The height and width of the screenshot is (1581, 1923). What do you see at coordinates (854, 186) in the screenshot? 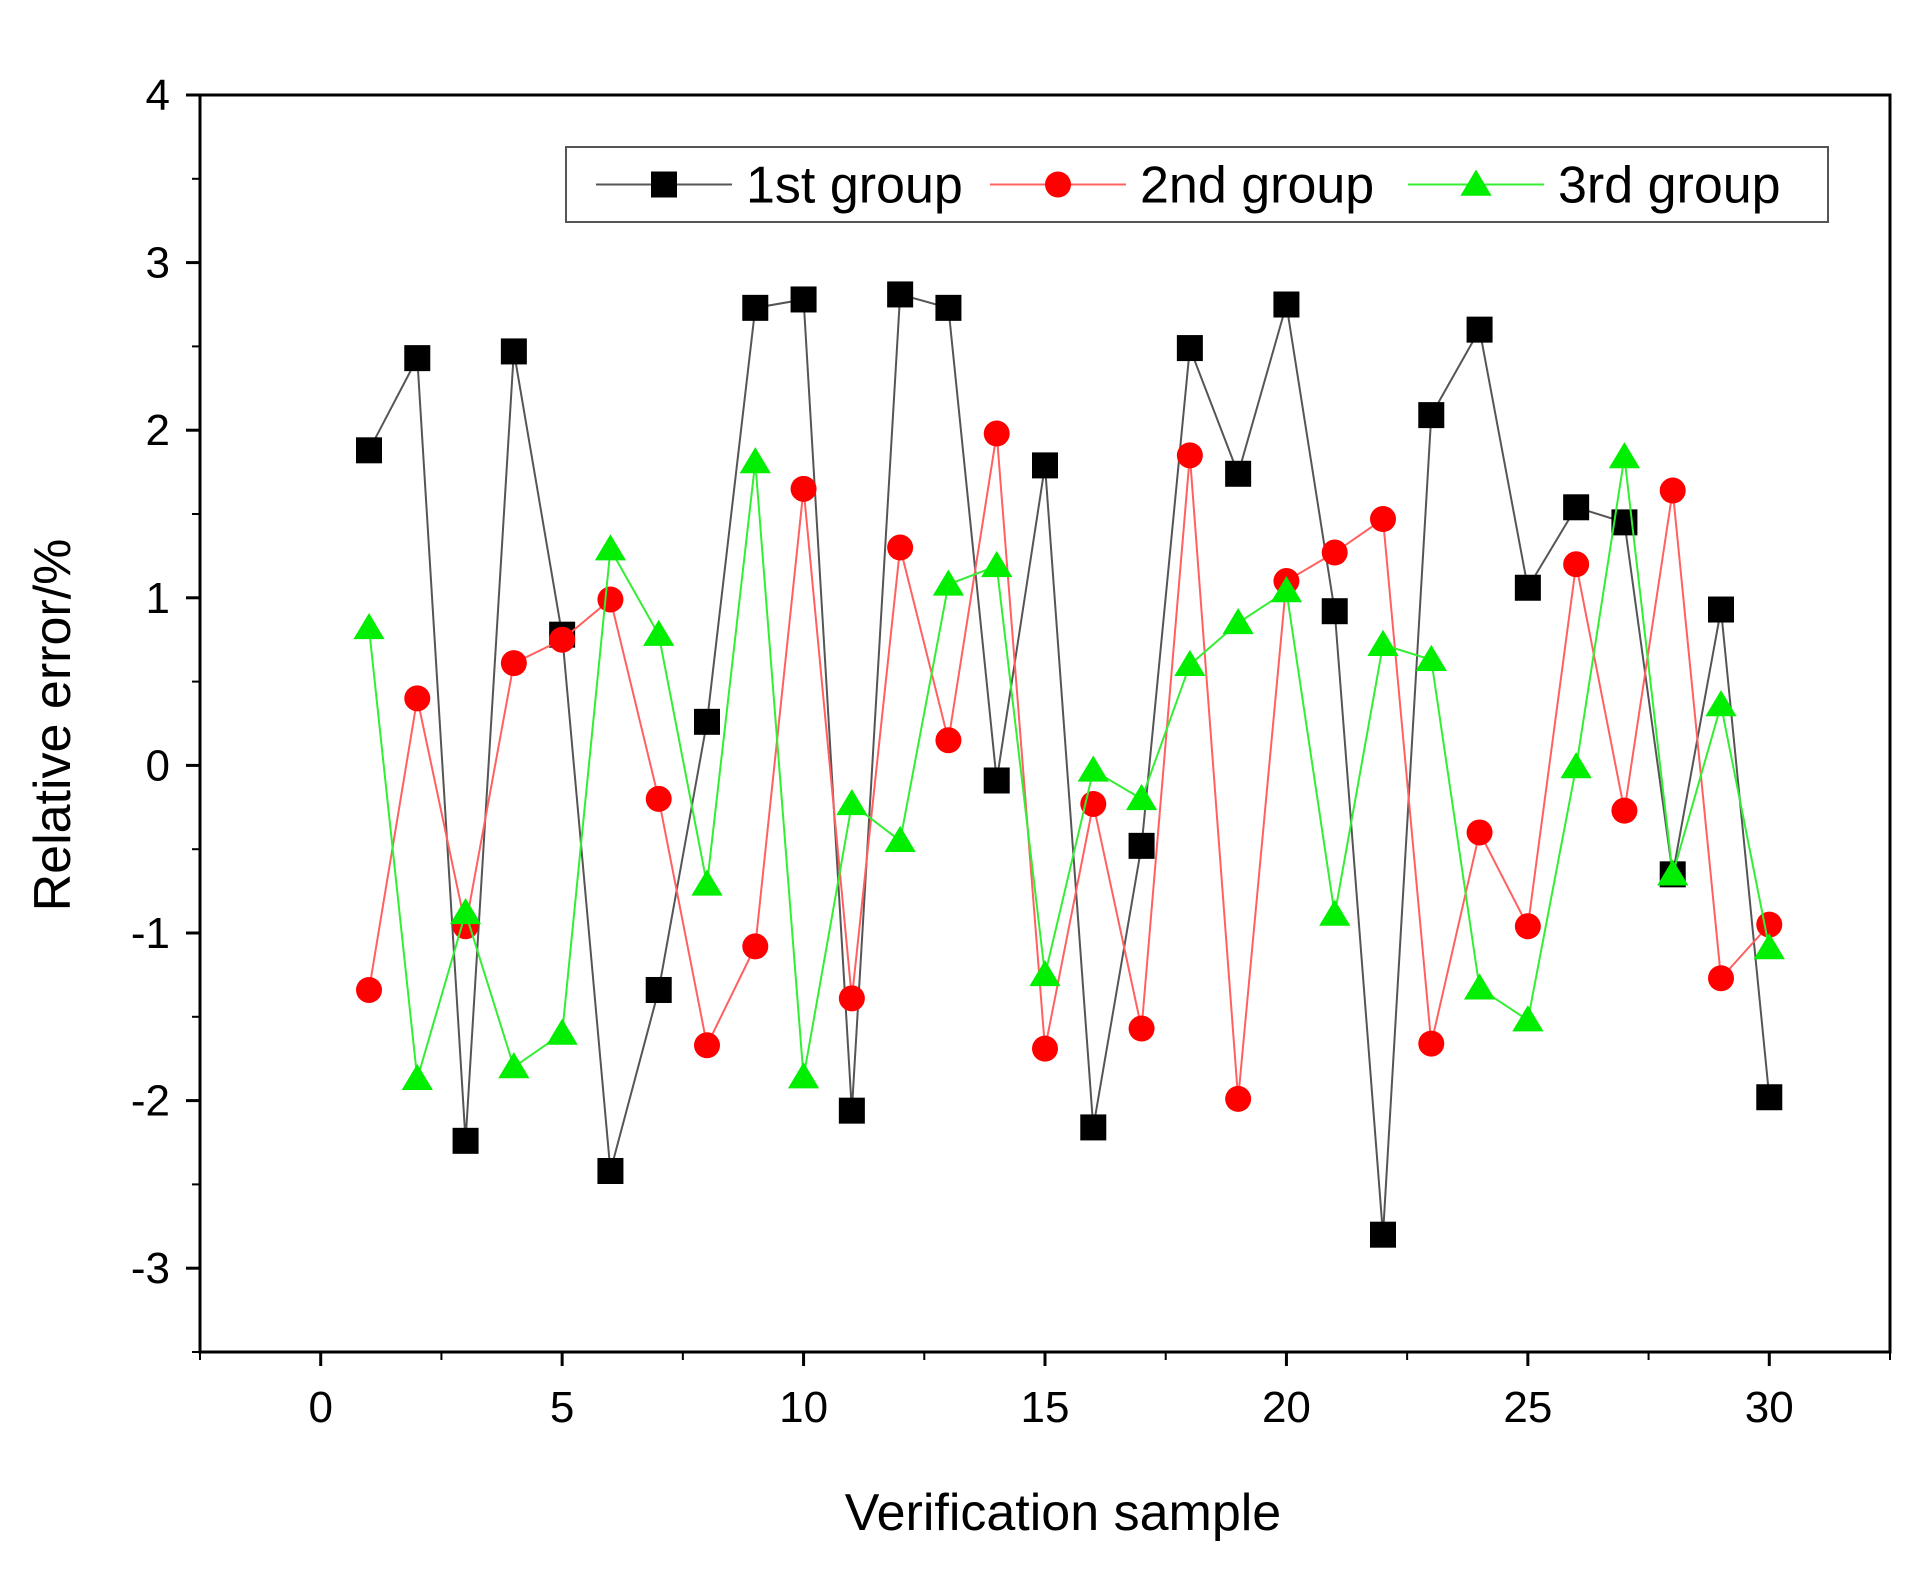
I see `legend-label: 1st group` at bounding box center [854, 186].